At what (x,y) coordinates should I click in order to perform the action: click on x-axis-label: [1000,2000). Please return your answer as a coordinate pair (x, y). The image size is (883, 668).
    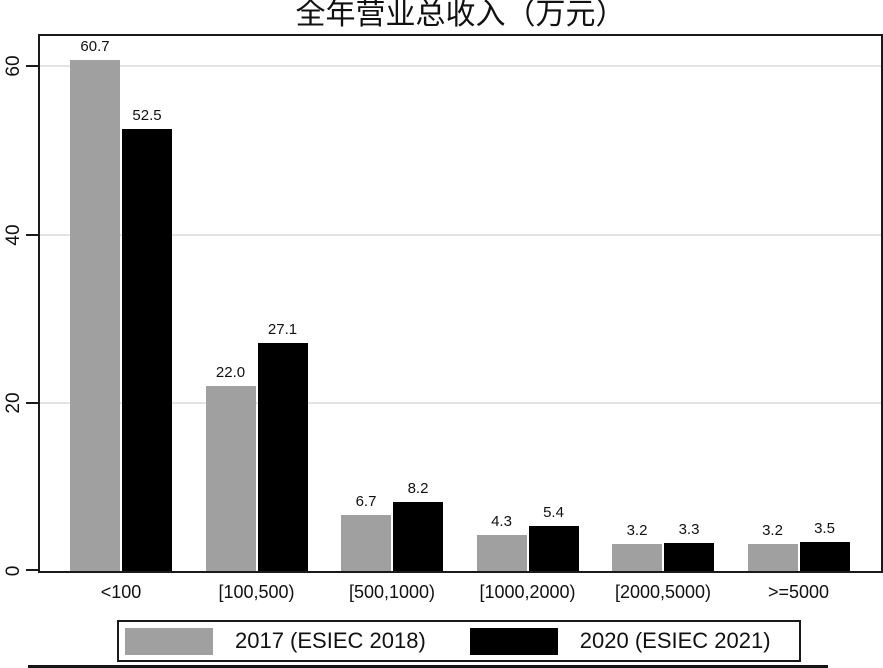
    Looking at the image, I should click on (527, 592).